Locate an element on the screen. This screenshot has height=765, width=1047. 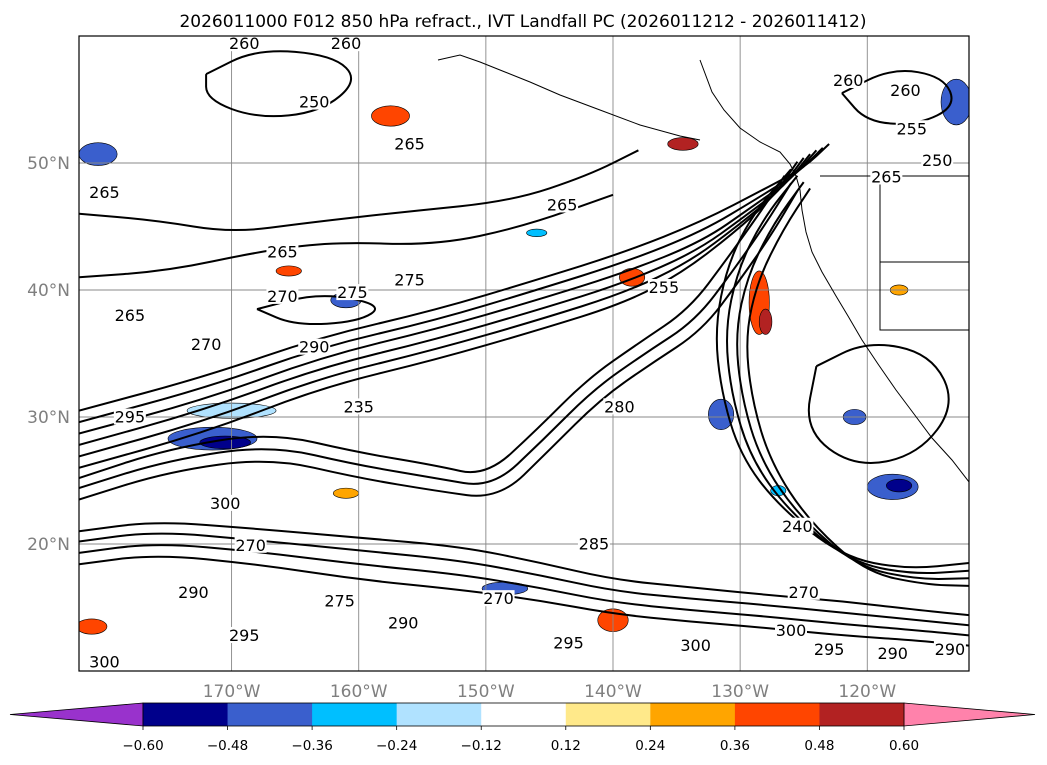
colorbar-frame is located at coordinates (523, 714).